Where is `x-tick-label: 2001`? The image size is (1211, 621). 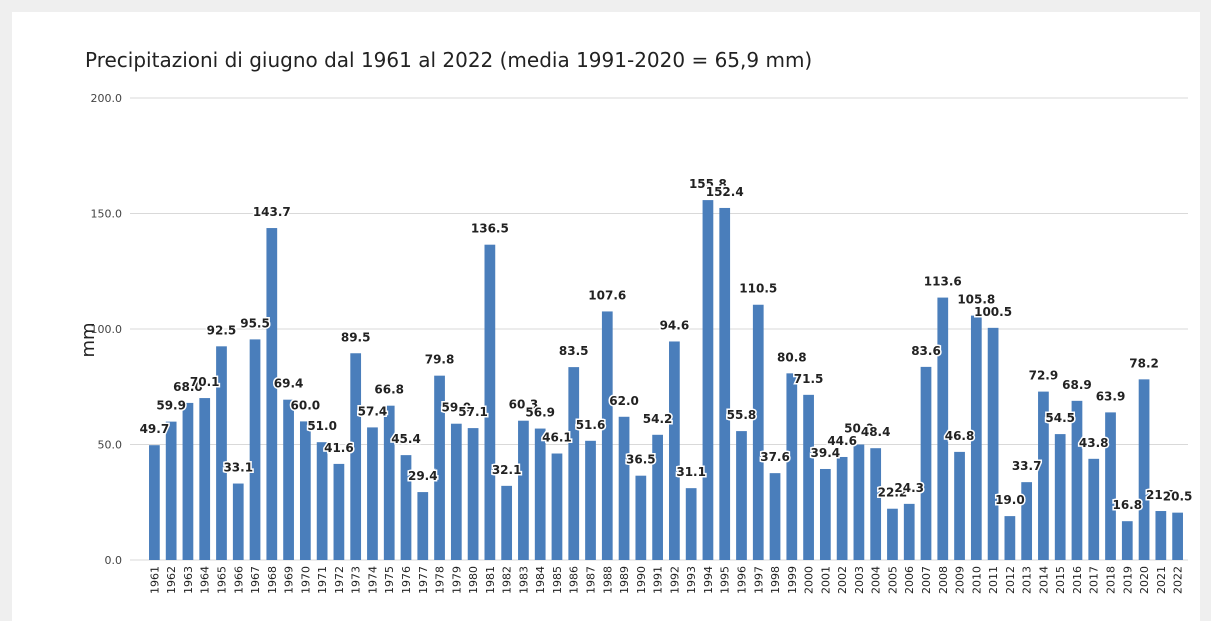 x-tick-label: 2001 is located at coordinates (825, 580).